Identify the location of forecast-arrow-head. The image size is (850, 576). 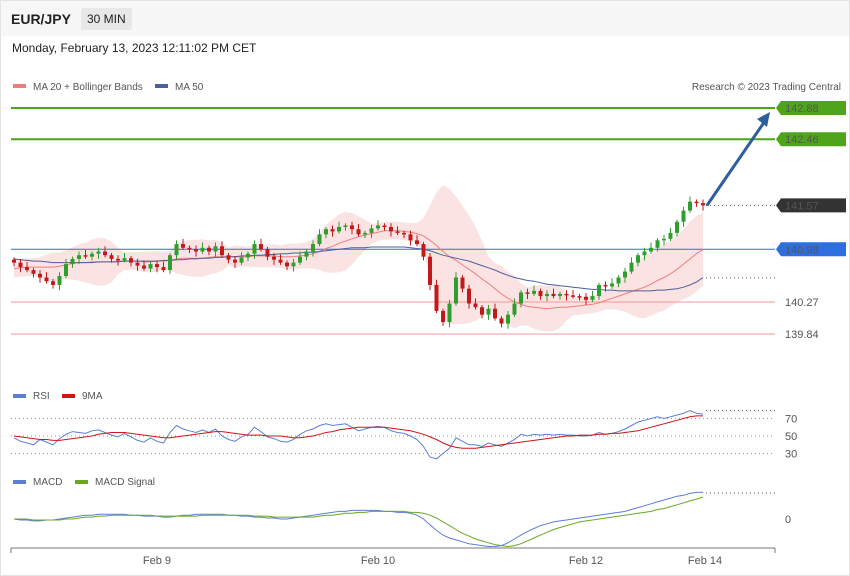
(763, 119).